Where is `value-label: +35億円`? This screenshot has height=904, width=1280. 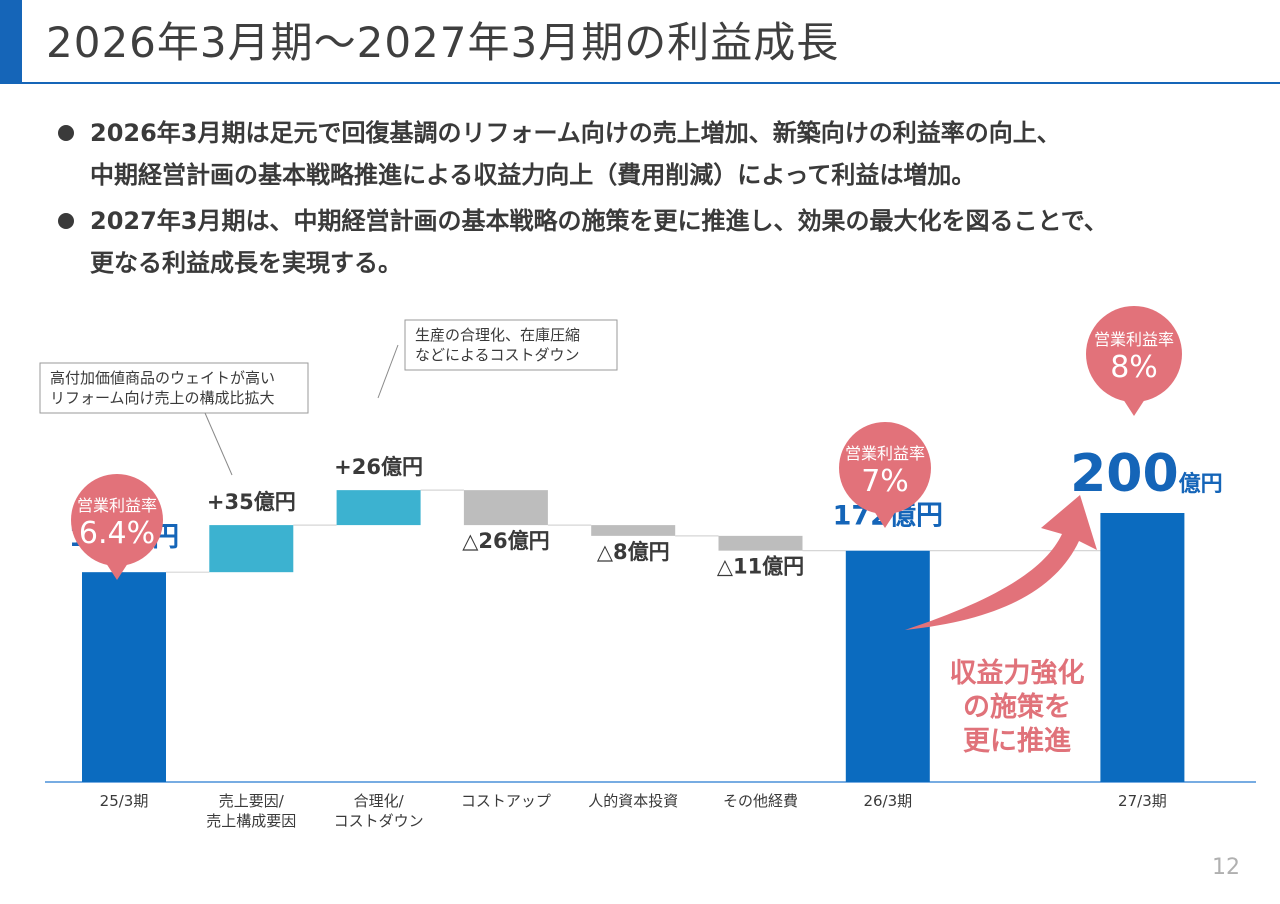
value-label: +35億円 is located at coordinates (251, 502).